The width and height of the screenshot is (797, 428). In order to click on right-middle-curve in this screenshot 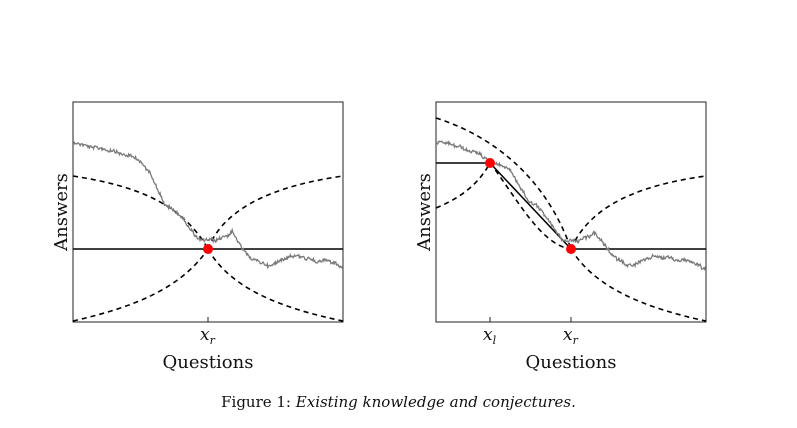, I will do `click(530, 206)`.